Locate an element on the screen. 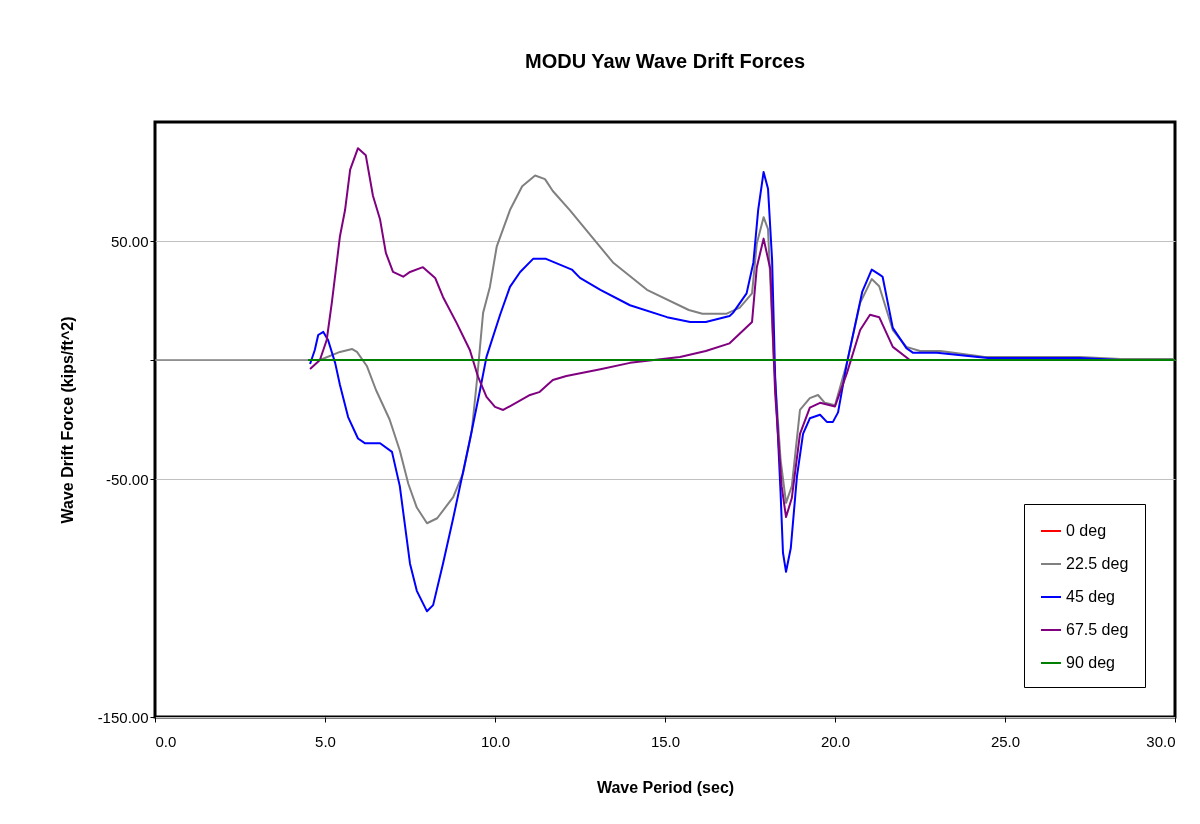 The height and width of the screenshot is (824, 1200). y-tick-label: 50.00 is located at coordinates (129, 241).